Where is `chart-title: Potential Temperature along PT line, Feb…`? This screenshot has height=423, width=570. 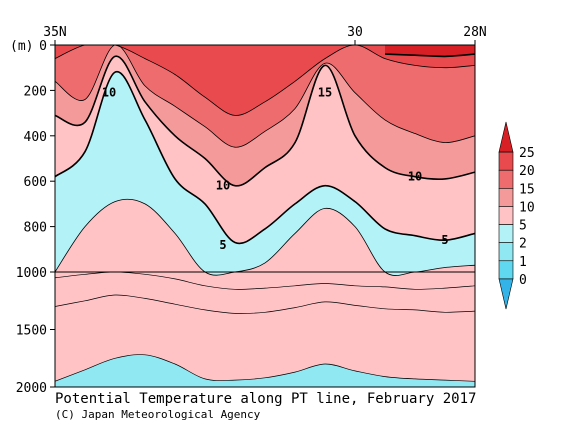 chart-title: Potential Temperature along PT line, Feb… is located at coordinates (265, 399).